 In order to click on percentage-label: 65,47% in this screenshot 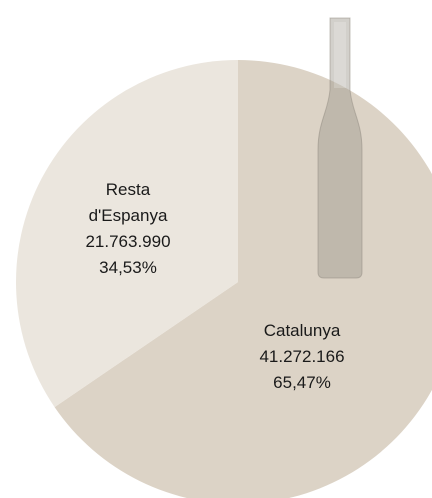, I will do `click(302, 382)`.